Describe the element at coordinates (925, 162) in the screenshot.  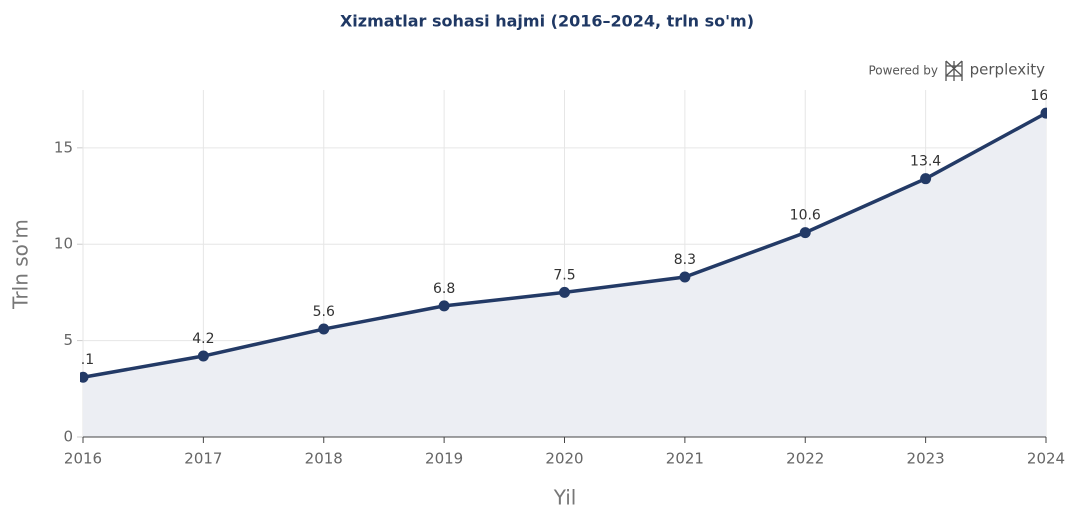
I see `data-label: 13.4` at that location.